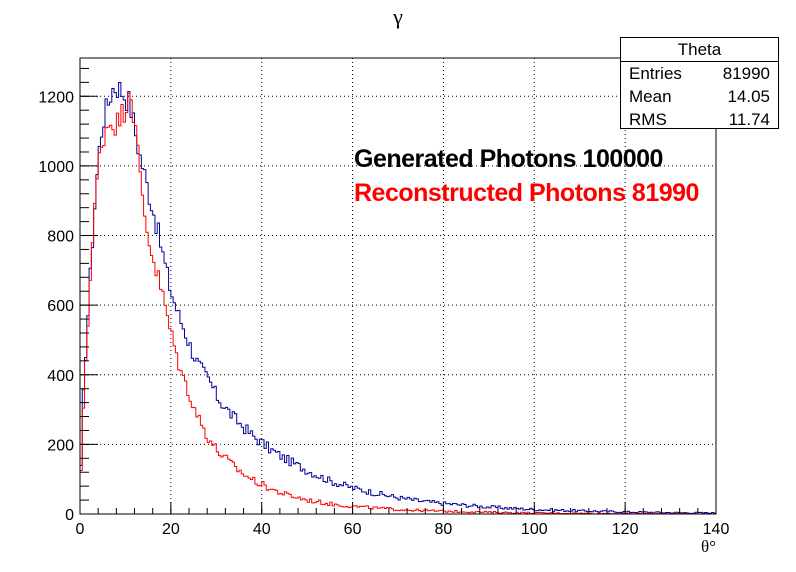  What do you see at coordinates (508, 159) in the screenshot?
I see `annotation-generated: Generated Photons 100000` at bounding box center [508, 159].